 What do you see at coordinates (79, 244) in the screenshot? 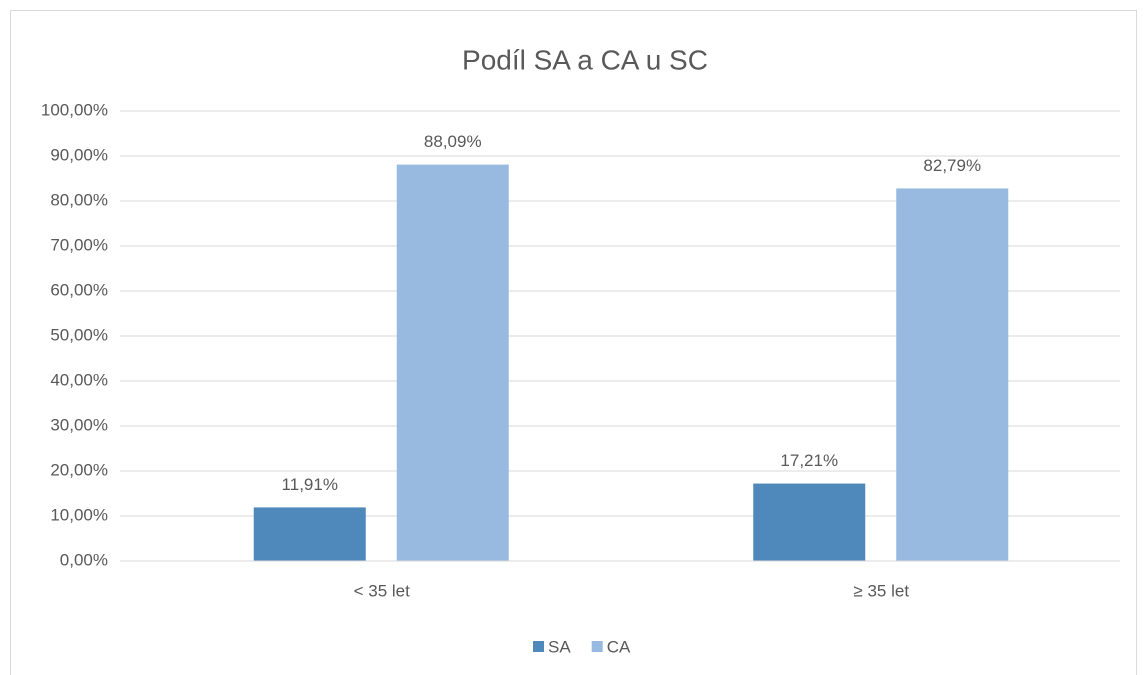
I see `y-tick-label: 70,00%` at bounding box center [79, 244].